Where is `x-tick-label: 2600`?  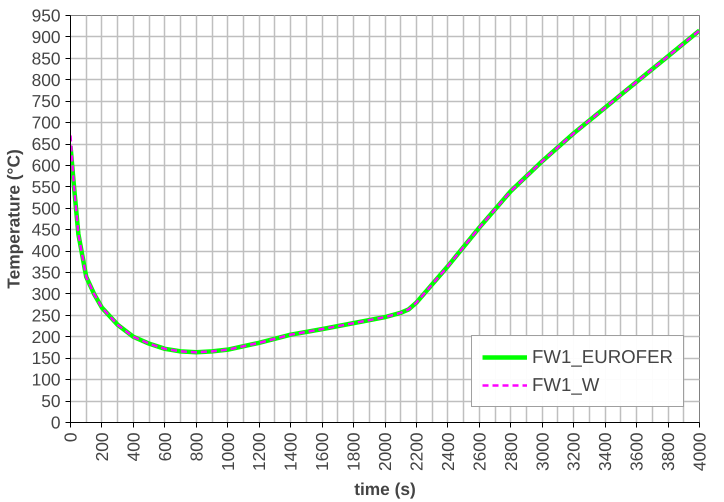
x-tick-label: 2600 is located at coordinates (479, 452).